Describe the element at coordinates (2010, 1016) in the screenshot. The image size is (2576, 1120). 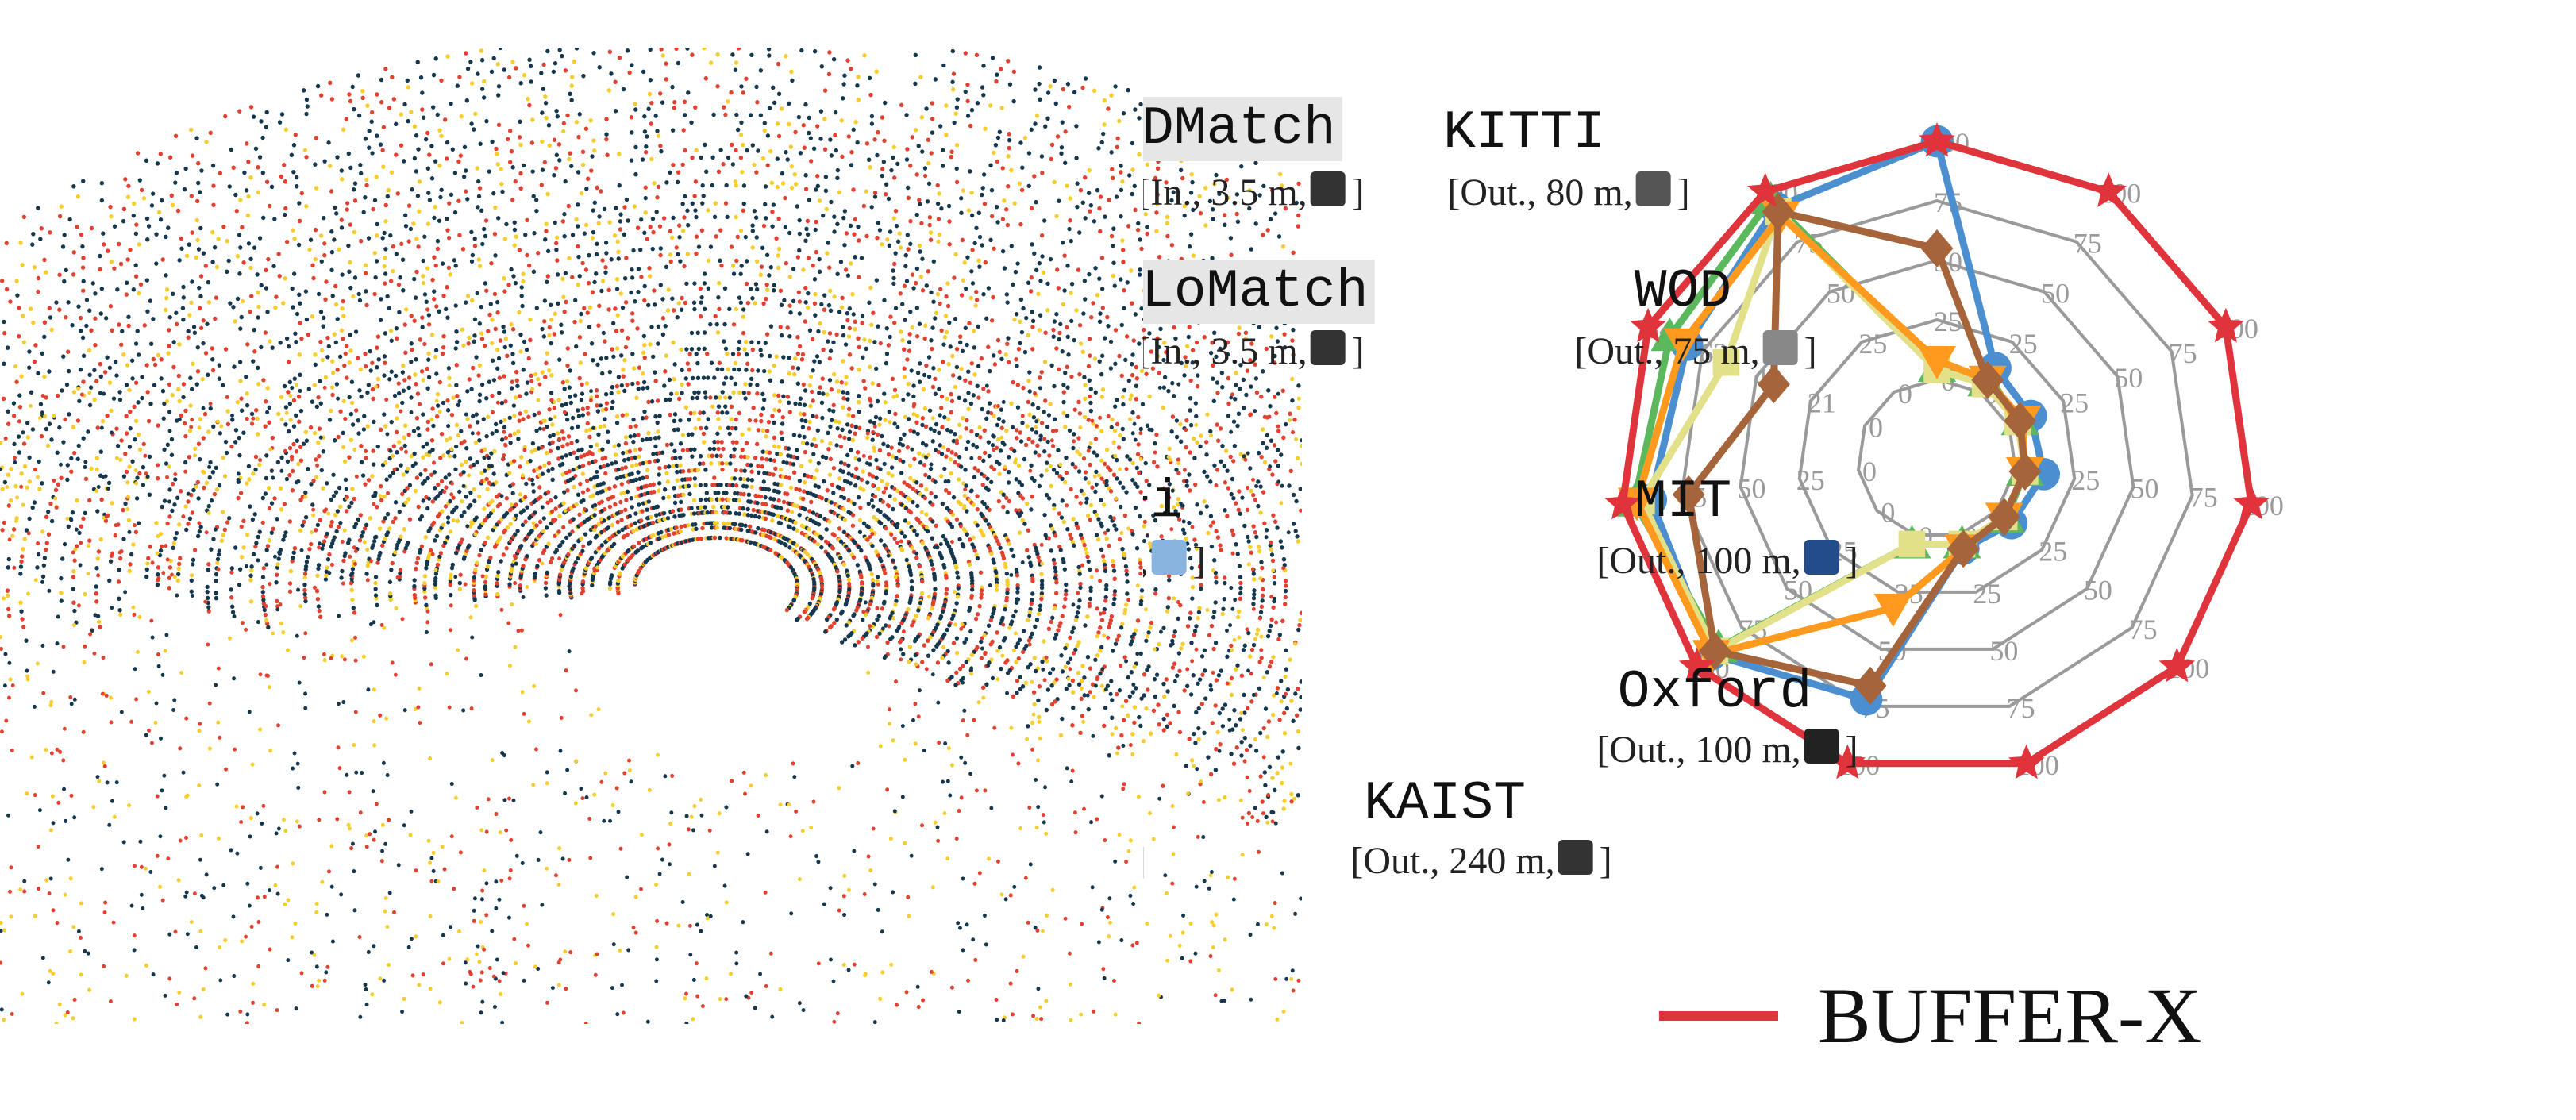
I see `legend-label: BUFFER-X` at that location.